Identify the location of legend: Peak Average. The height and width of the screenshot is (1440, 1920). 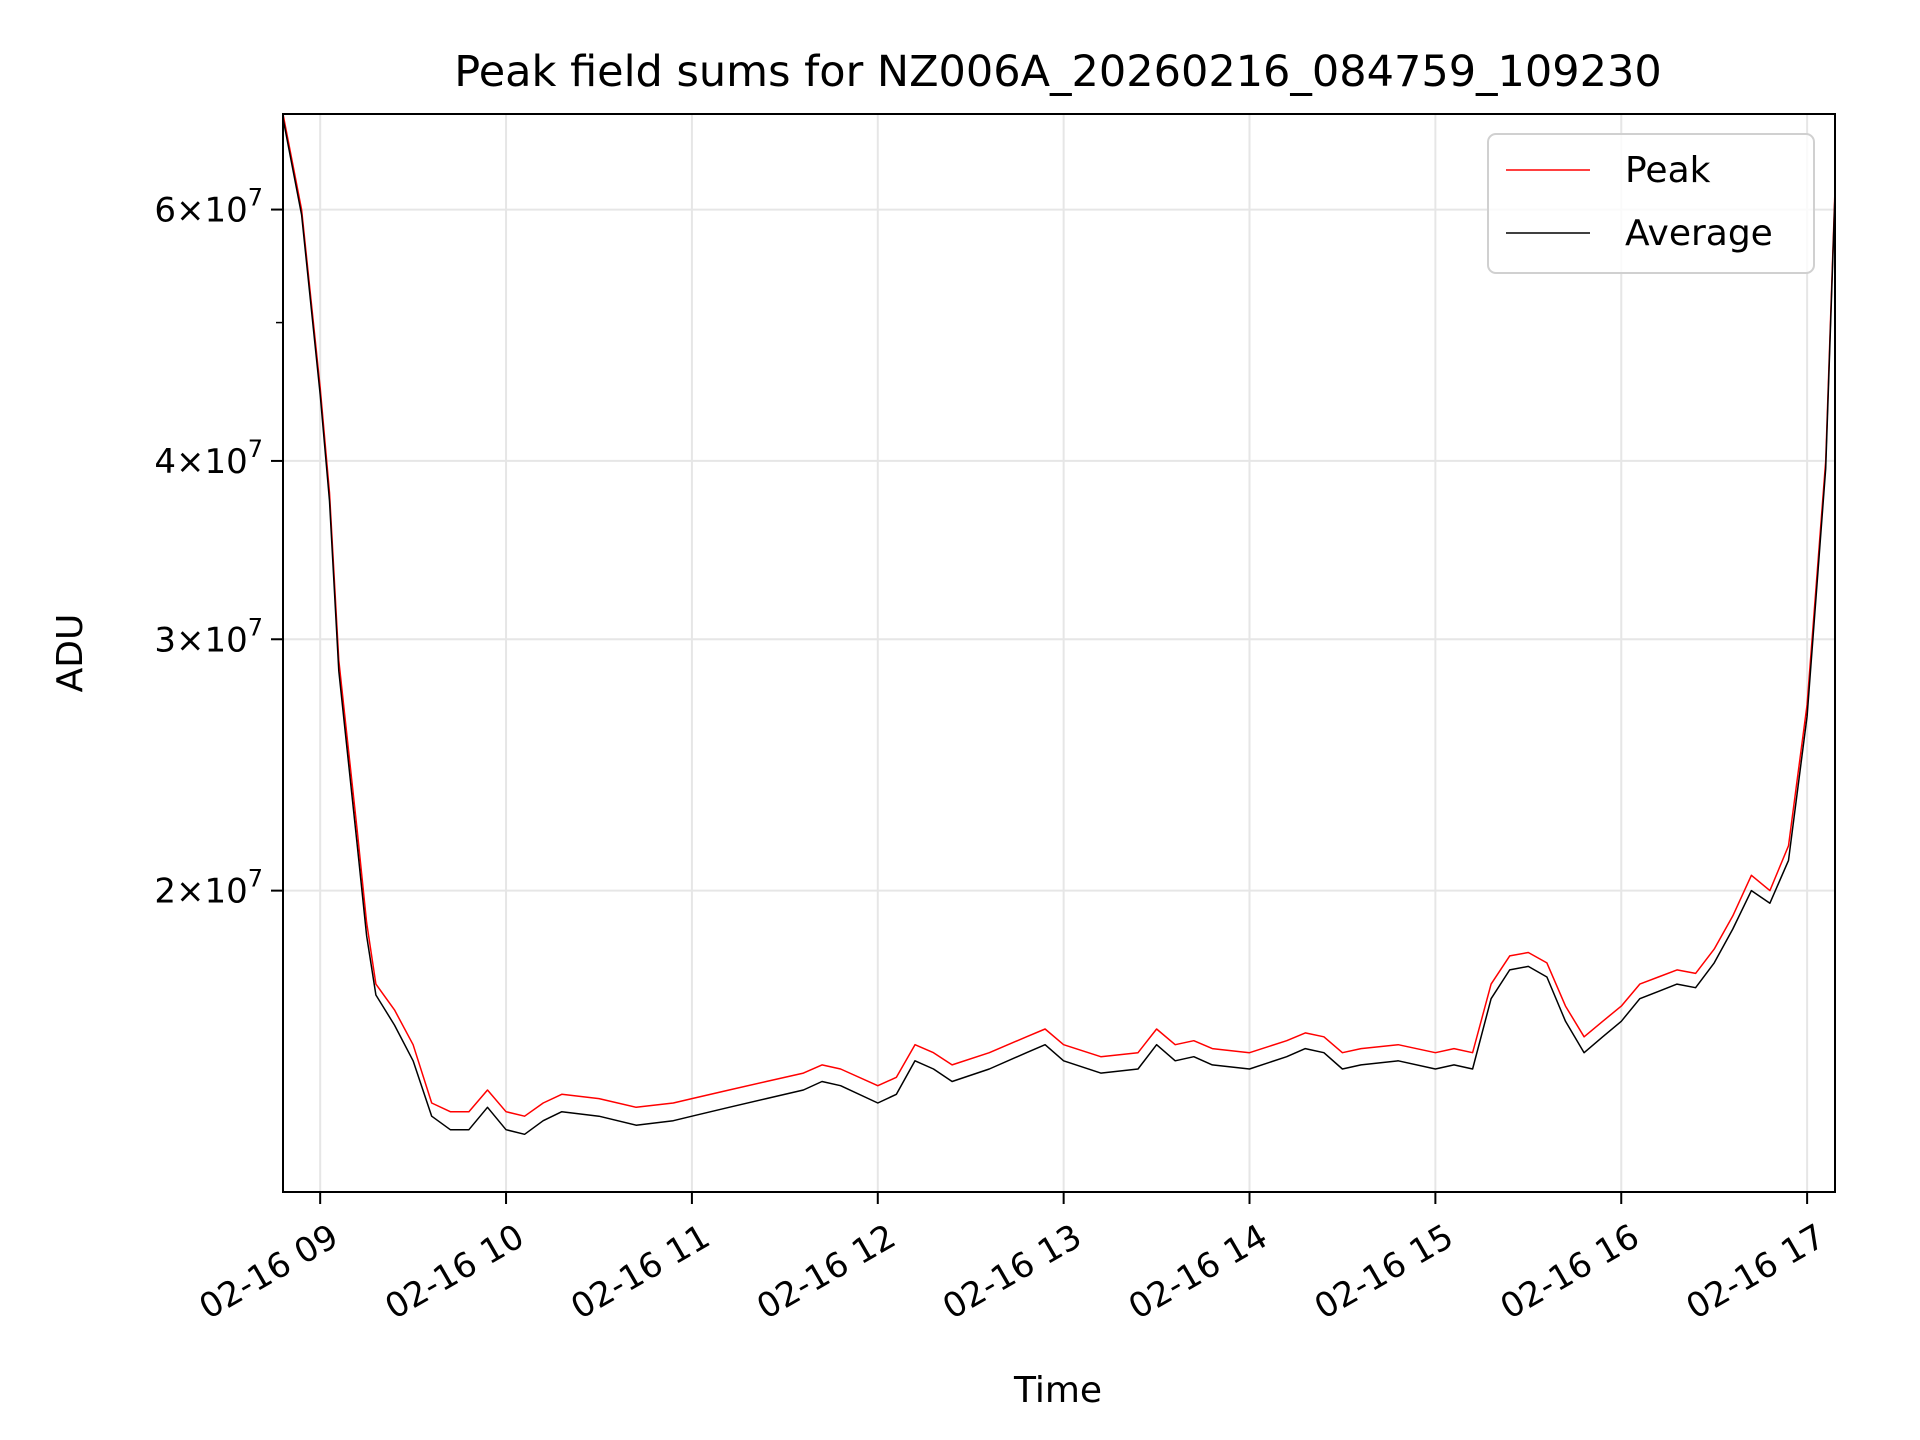
(1651, 203).